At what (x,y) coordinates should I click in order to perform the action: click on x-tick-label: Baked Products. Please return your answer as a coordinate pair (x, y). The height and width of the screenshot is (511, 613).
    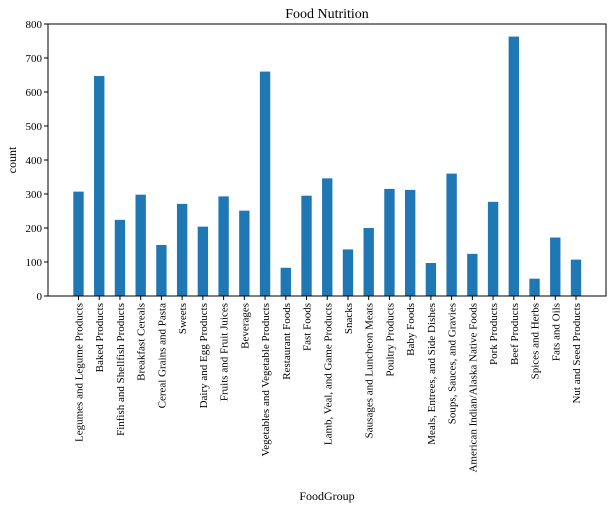
    Looking at the image, I should click on (100, 337).